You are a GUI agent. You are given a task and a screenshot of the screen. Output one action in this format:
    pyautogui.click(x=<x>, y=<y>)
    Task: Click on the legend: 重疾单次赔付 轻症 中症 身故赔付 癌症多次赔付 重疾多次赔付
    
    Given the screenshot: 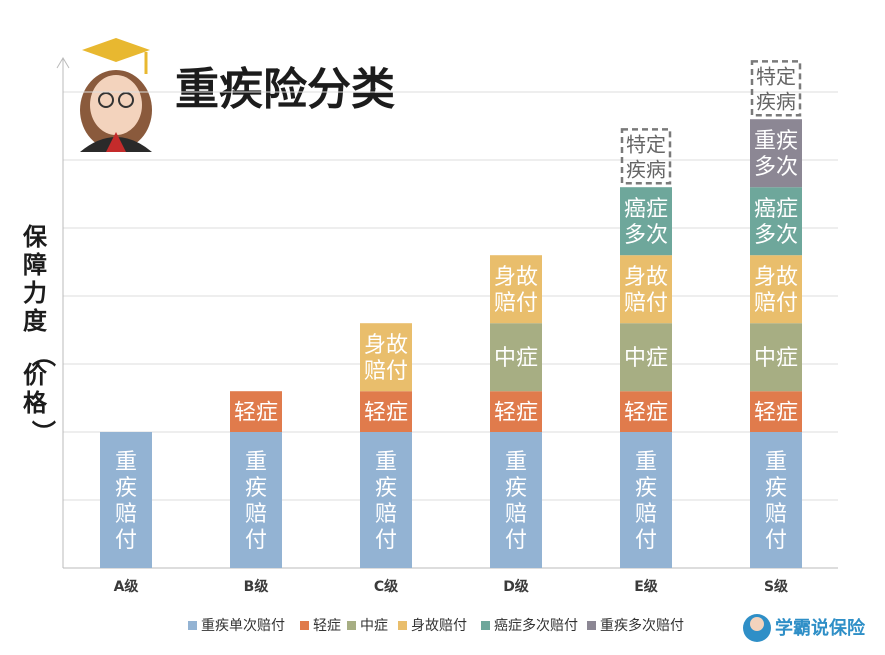 What is the action you would take?
    pyautogui.click(x=436, y=625)
    